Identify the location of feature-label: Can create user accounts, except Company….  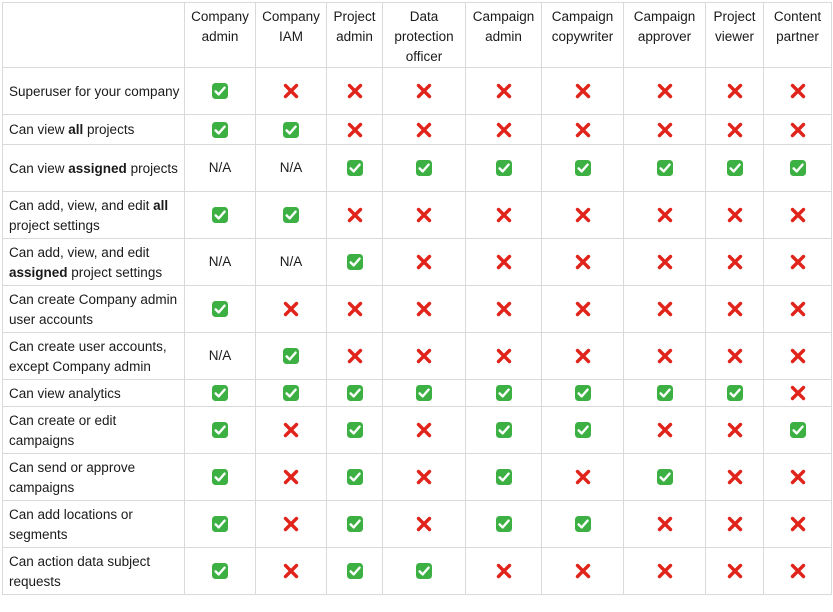
(93, 356).